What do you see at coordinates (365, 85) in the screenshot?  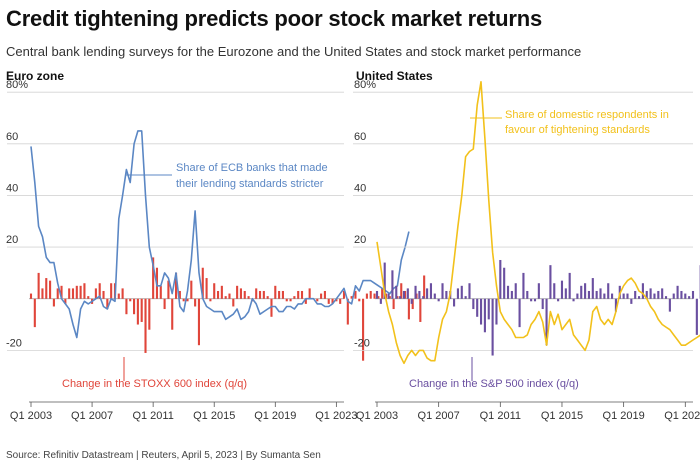 I see `y-tick-label: 80%` at bounding box center [365, 85].